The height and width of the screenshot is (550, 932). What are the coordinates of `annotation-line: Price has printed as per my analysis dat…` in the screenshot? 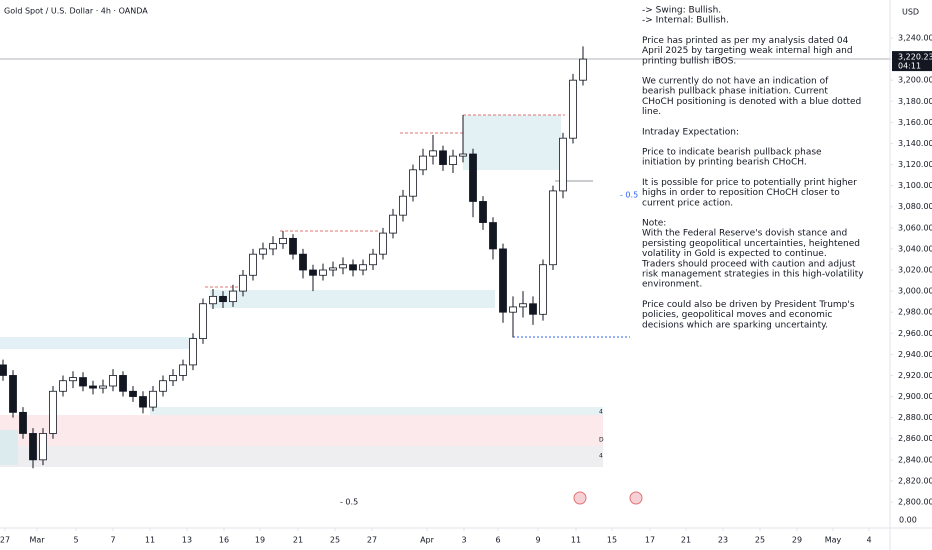 It's located at (745, 41).